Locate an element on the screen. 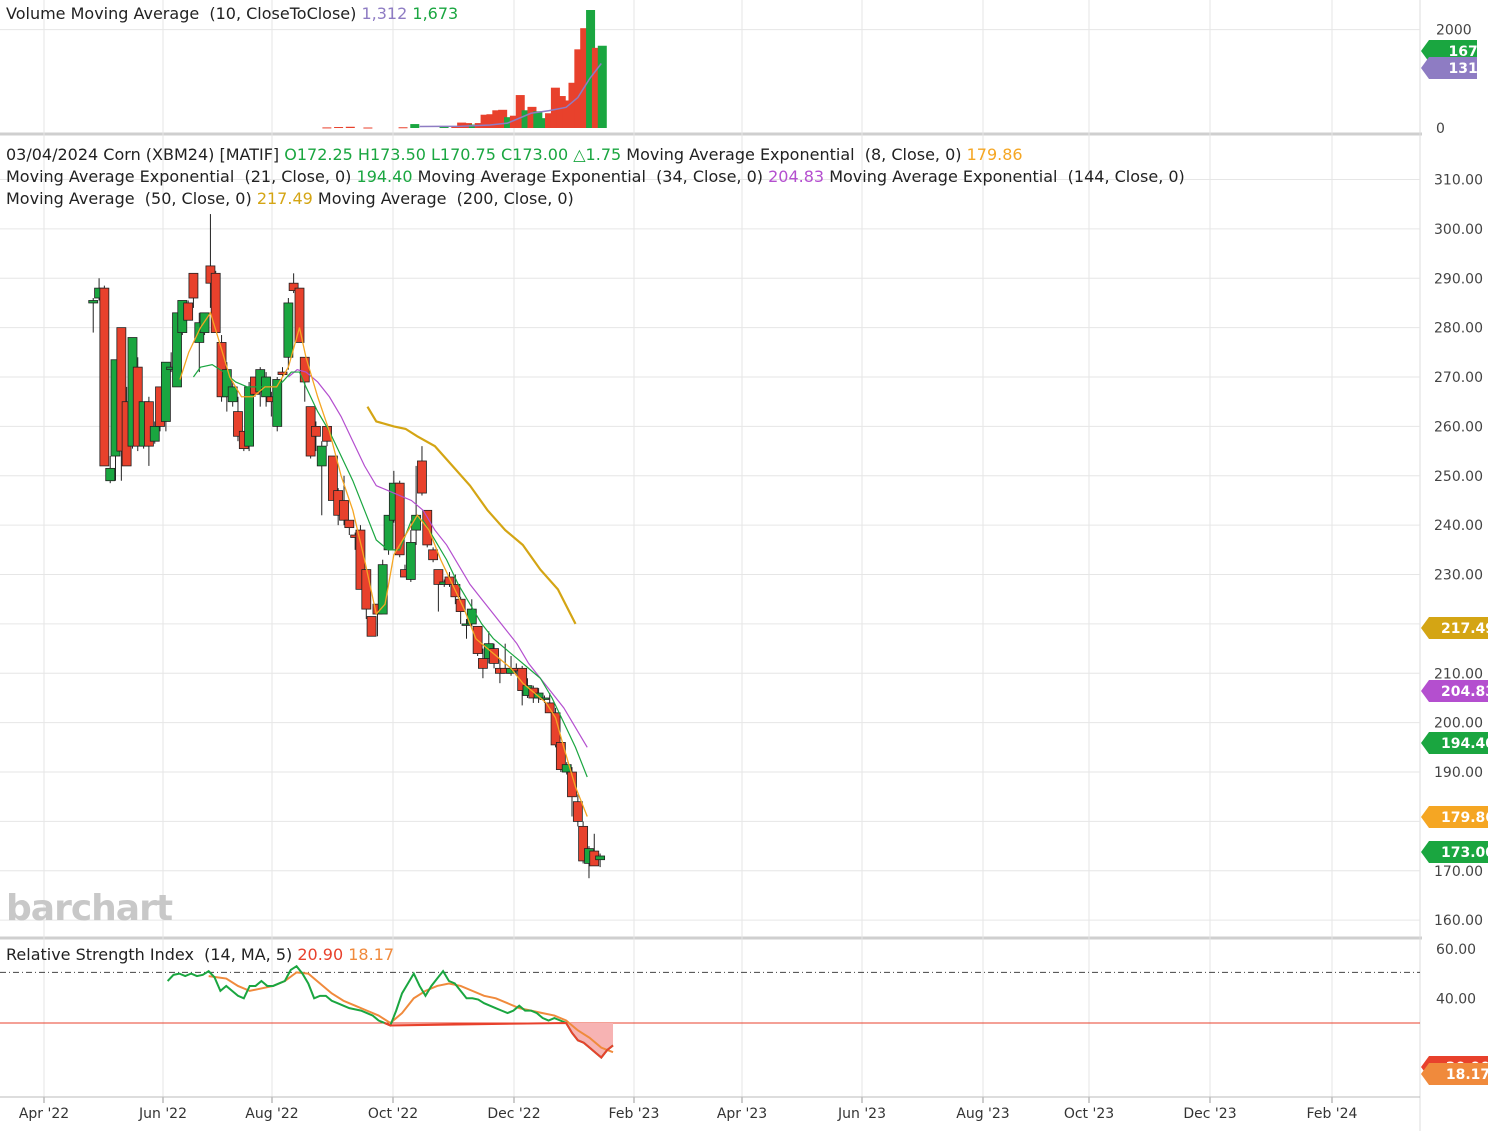 Image resolution: width=1488 pixels, height=1131 pixels. price-tick-label: 280.00 is located at coordinates (1458, 329).